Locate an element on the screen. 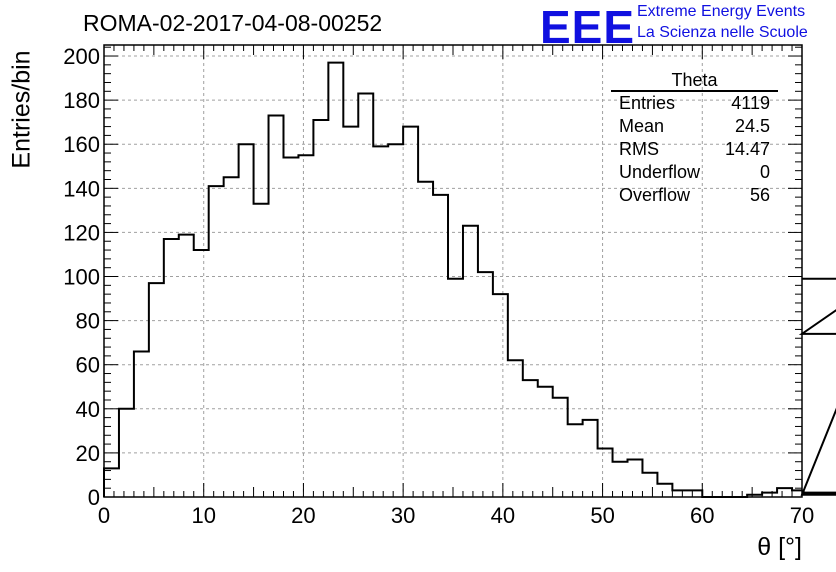 This screenshot has width=836, height=572. x-tick-label: 40 is located at coordinates (503, 515).